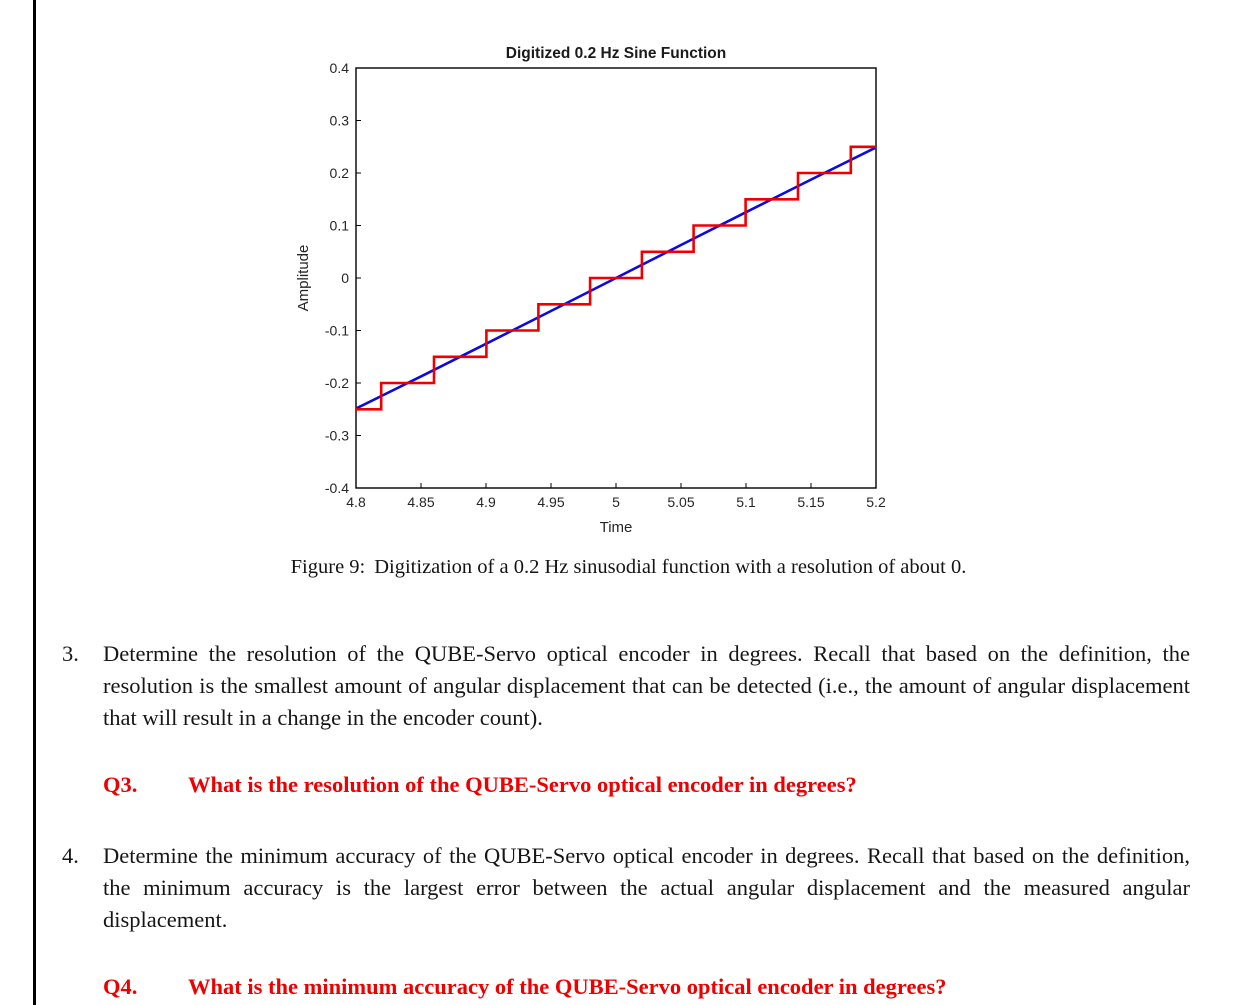 The image size is (1257, 1005). What do you see at coordinates (345, 278) in the screenshot?
I see `y-tick-label: 0` at bounding box center [345, 278].